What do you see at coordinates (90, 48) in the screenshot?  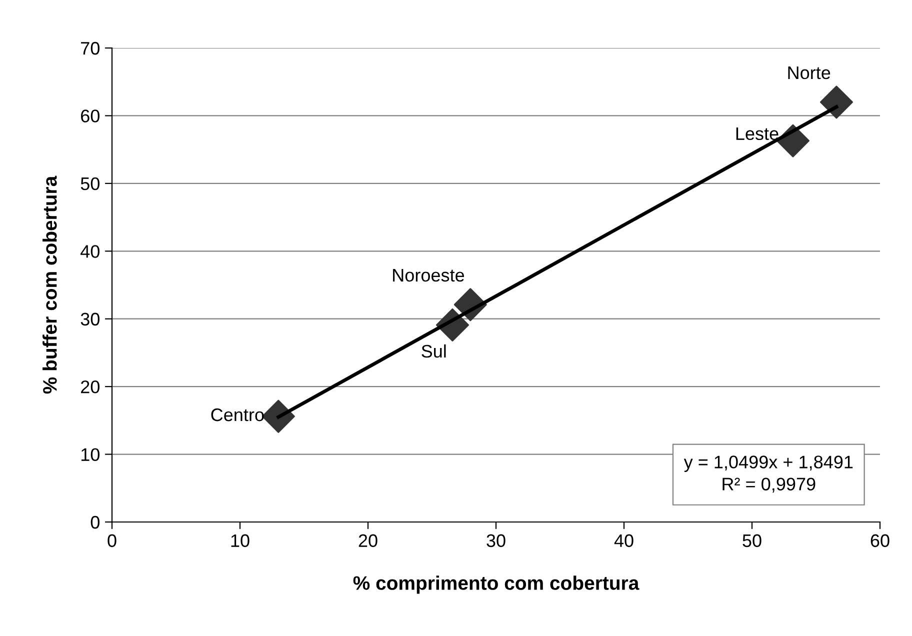 I see `y-tick-label: 70` at bounding box center [90, 48].